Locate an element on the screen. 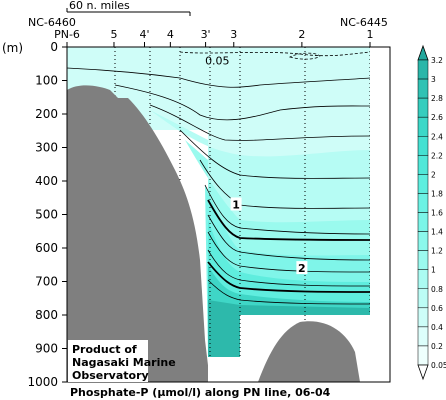  scale-bar: 60 n. miles is located at coordinates (128, 8).